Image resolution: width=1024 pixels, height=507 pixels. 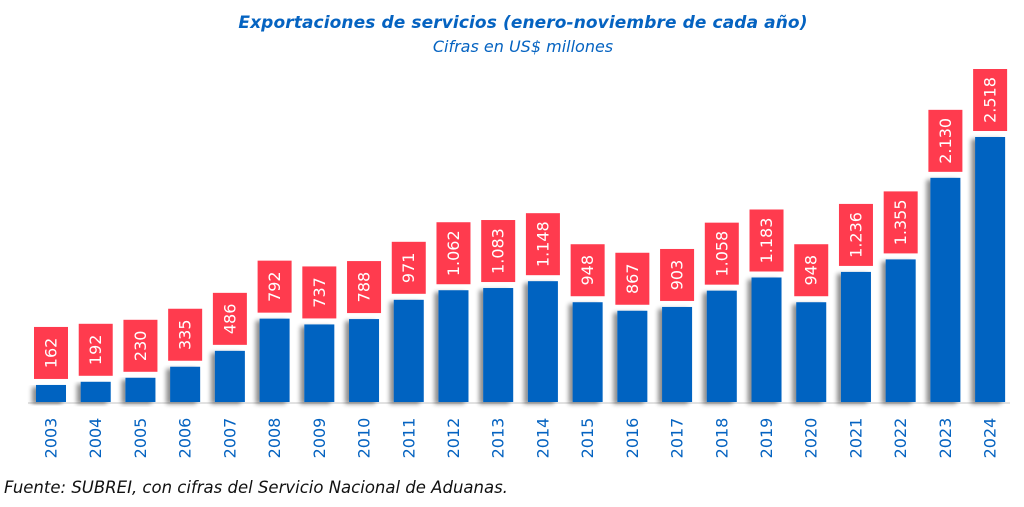 I want to click on data-label-2016: 867, so click(x=632, y=278).